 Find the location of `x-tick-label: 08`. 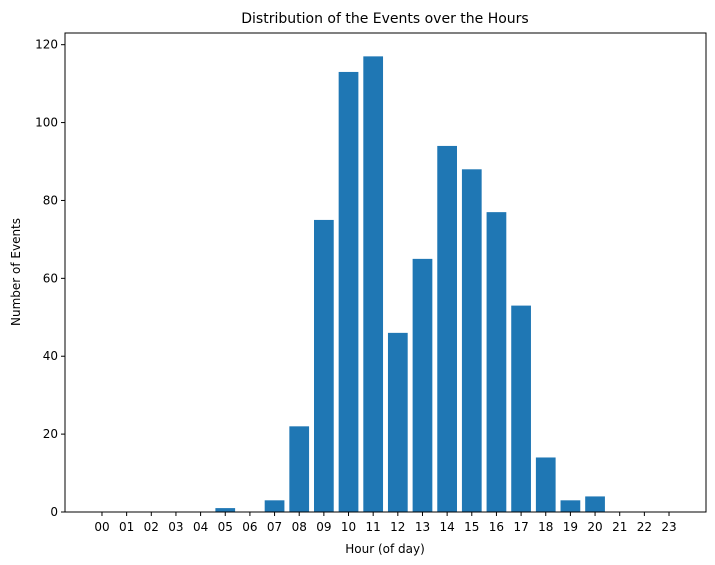

x-tick-label: 08 is located at coordinates (299, 527).